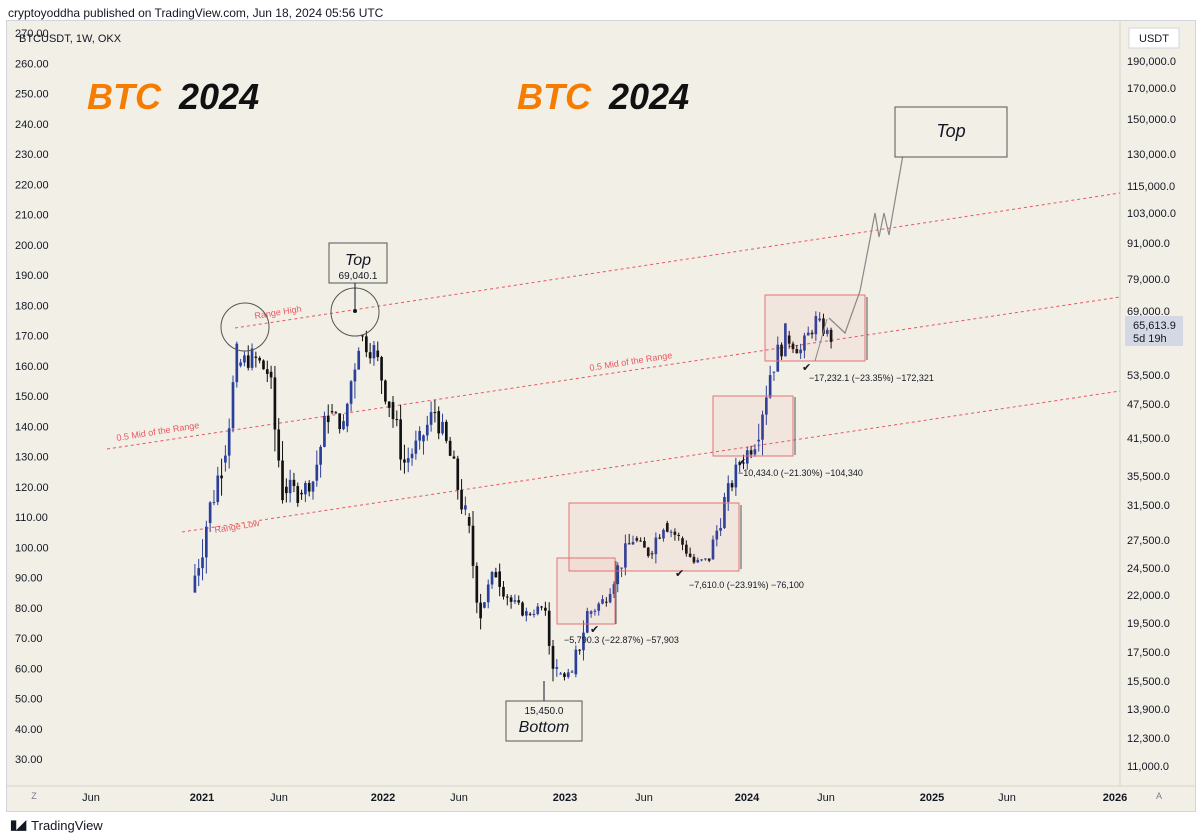 This screenshot has height=839, width=1200. Describe the element at coordinates (32, 458) in the screenshot. I see `left-tick-label: 130.00` at that location.